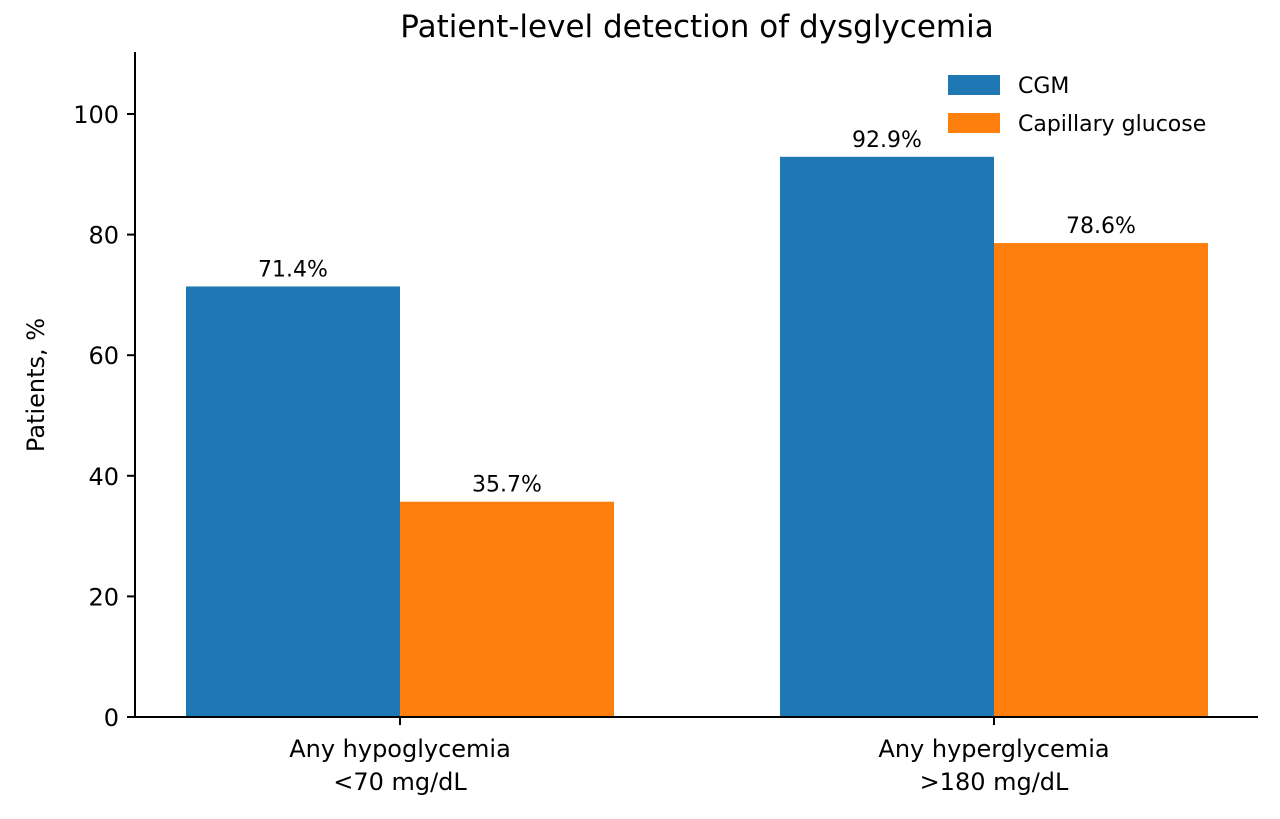 The width and height of the screenshot is (1280, 819). Describe the element at coordinates (103, 477) in the screenshot. I see `y-tick-label: 40` at that location.